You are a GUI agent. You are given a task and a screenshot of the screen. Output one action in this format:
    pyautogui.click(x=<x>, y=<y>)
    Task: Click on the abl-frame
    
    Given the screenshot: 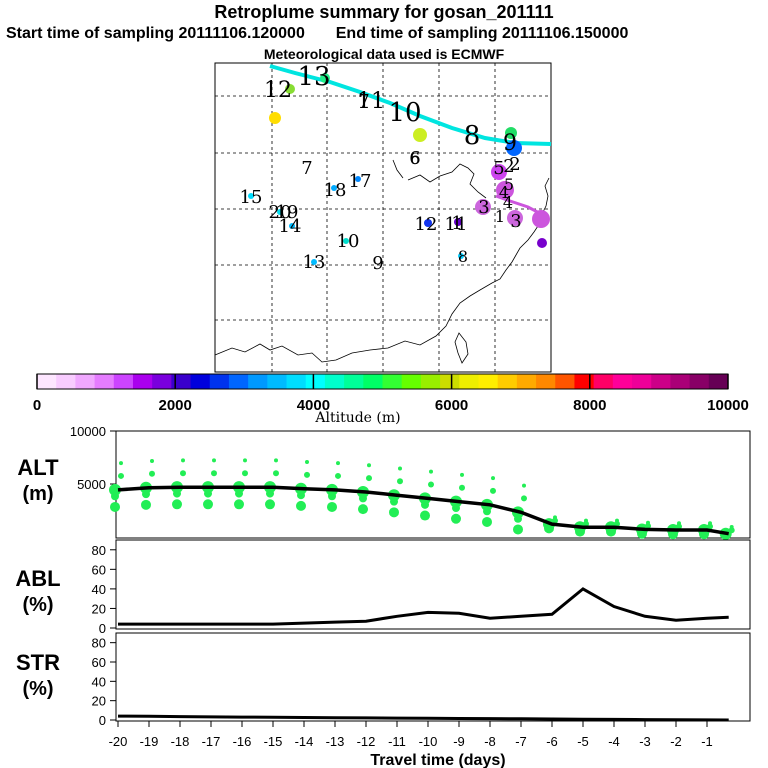 What is the action you would take?
    pyautogui.click(x=433, y=584)
    